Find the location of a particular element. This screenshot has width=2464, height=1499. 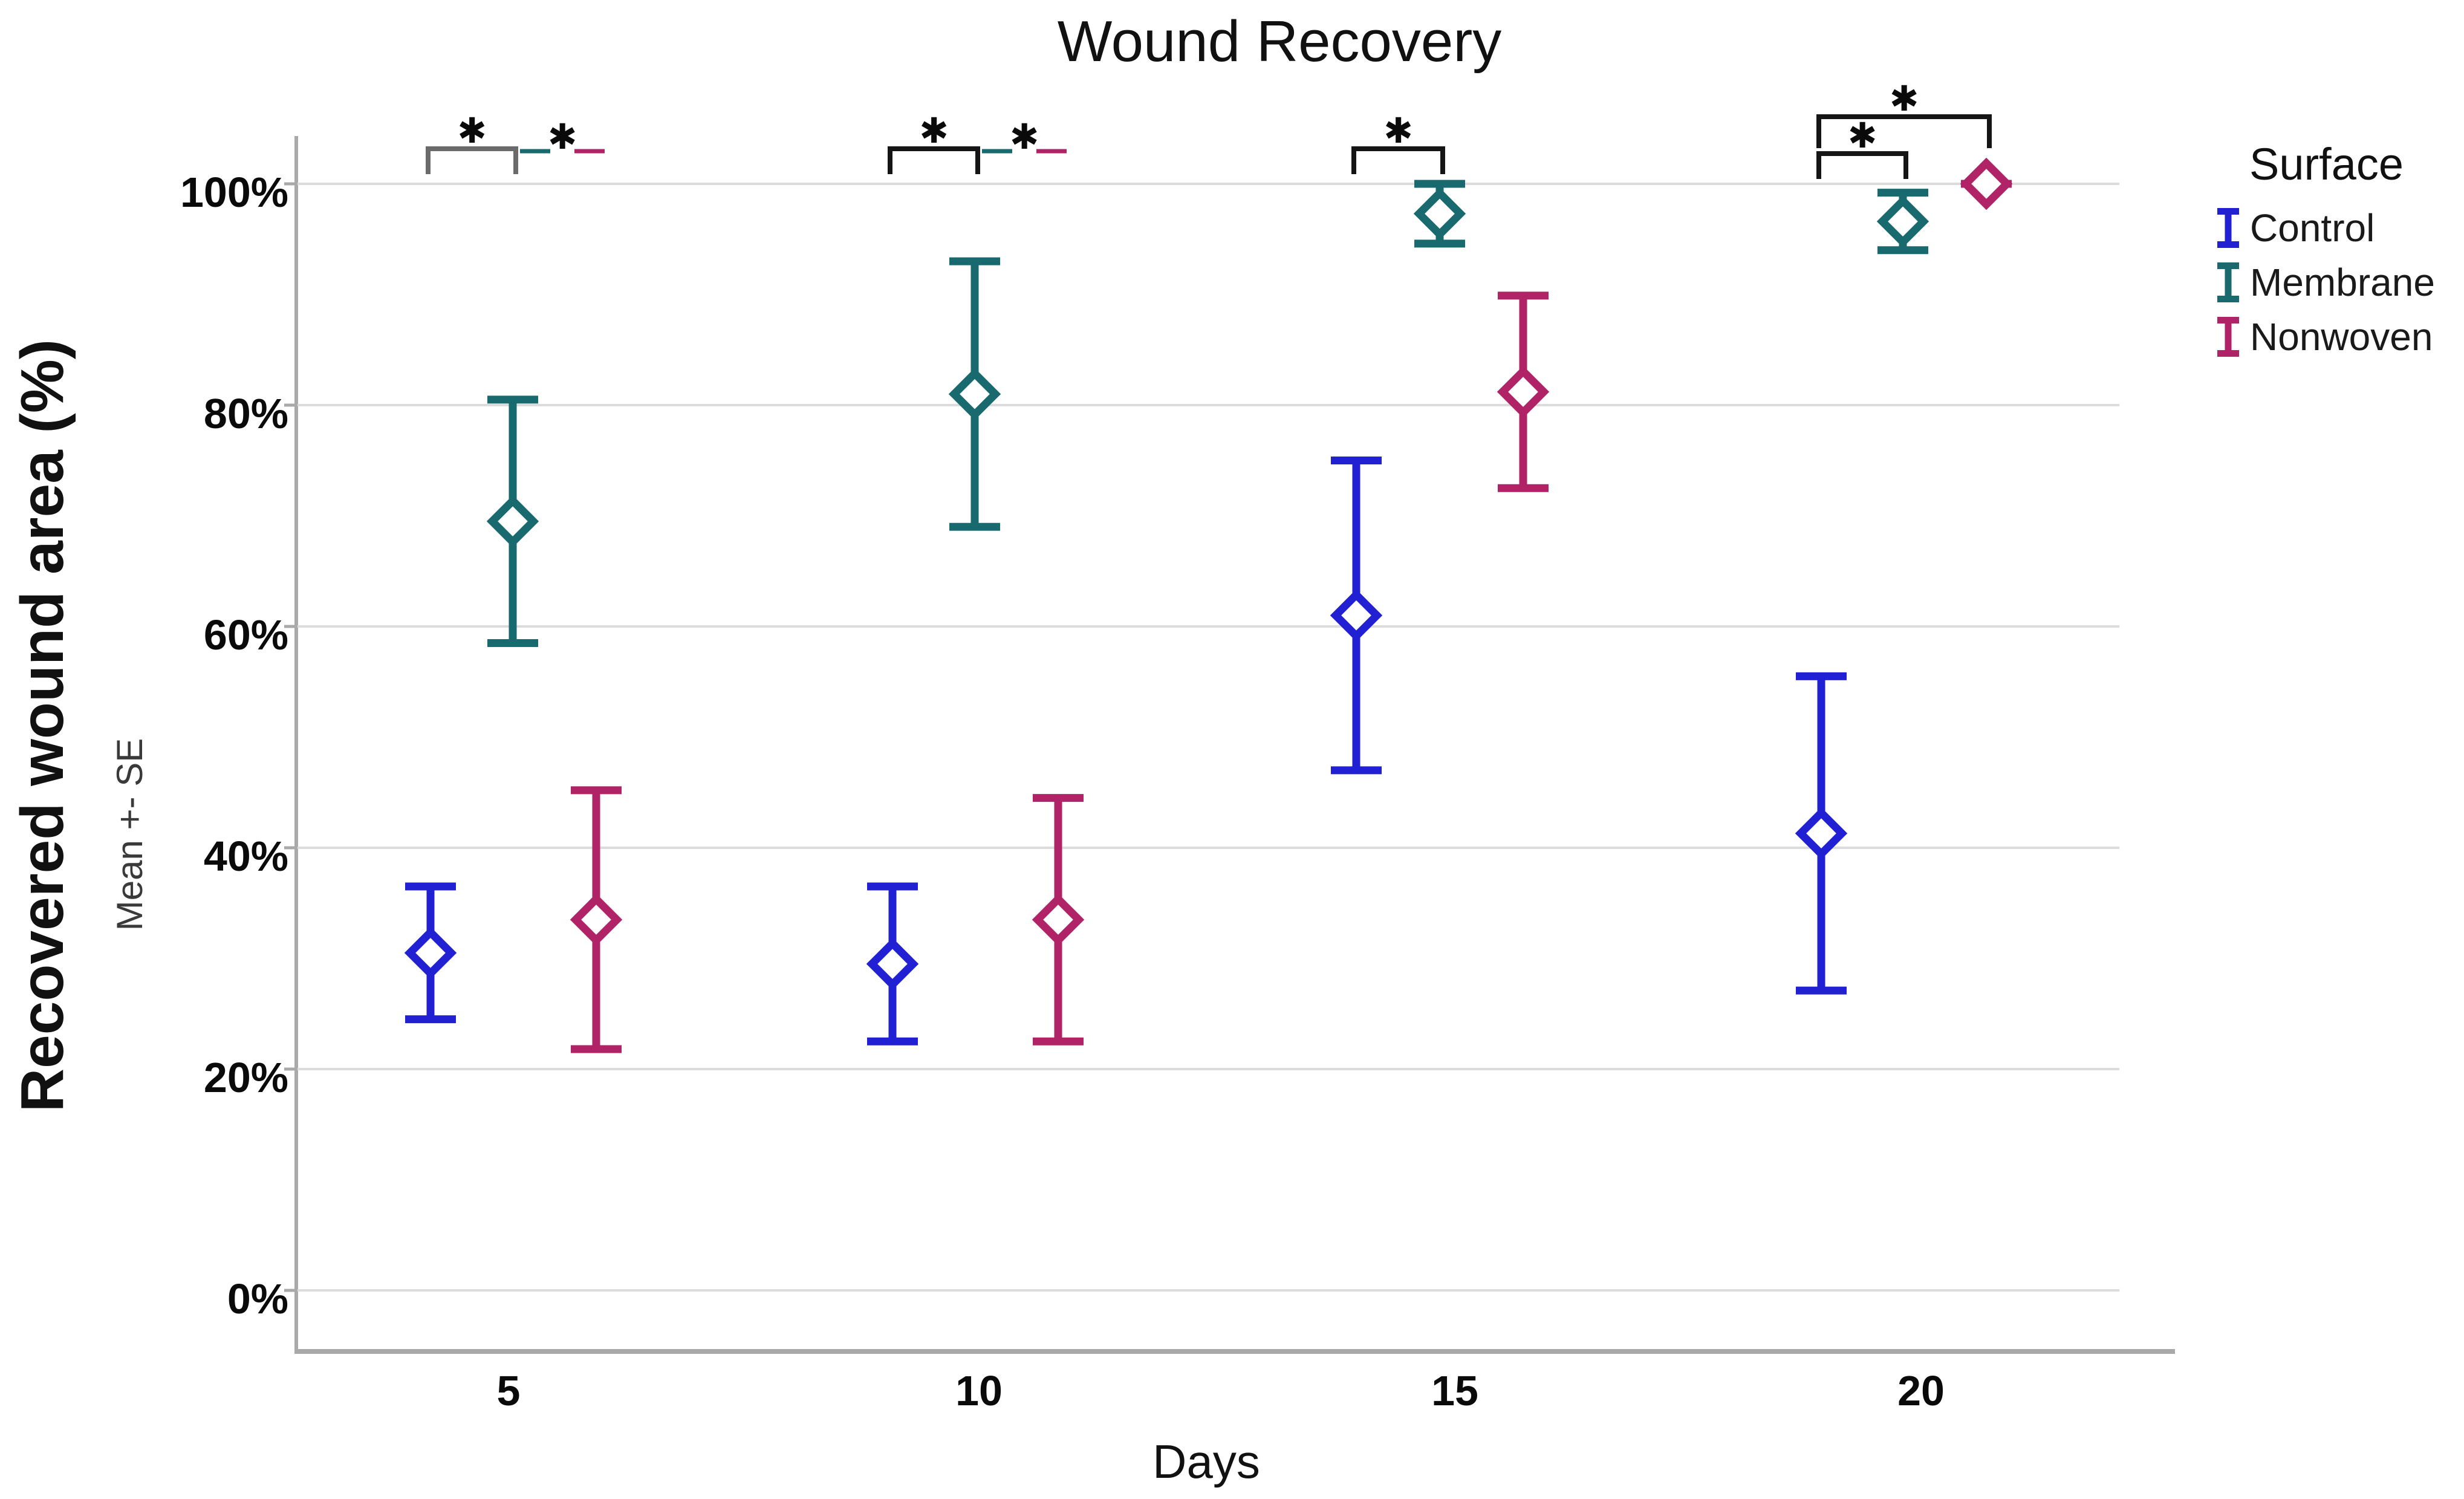

x-tick-day15: 15 is located at coordinates (1454, 1391).